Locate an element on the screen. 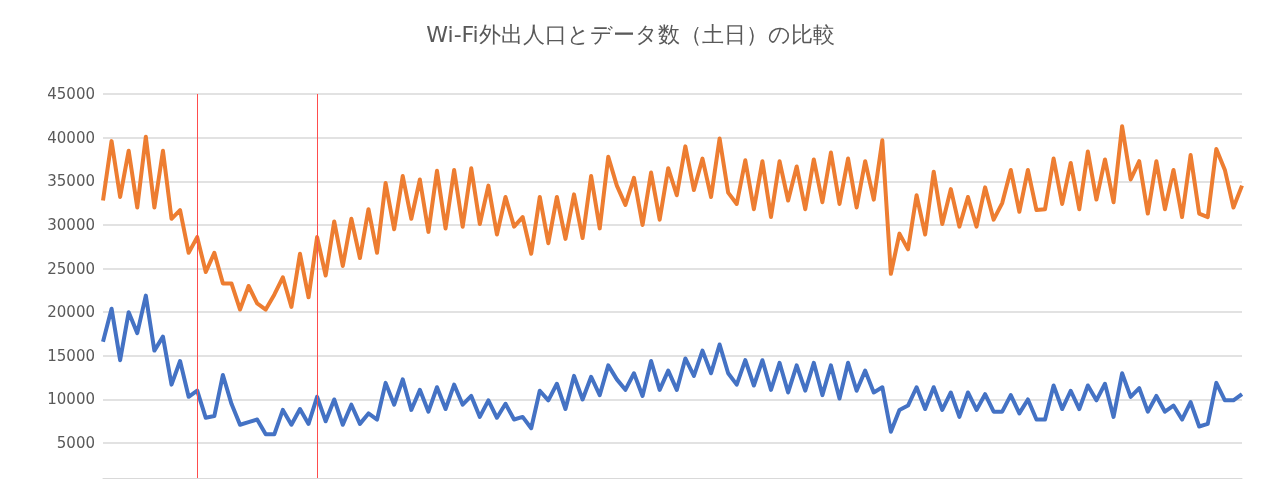  y-tick-label: 35000 is located at coordinates (71, 181).